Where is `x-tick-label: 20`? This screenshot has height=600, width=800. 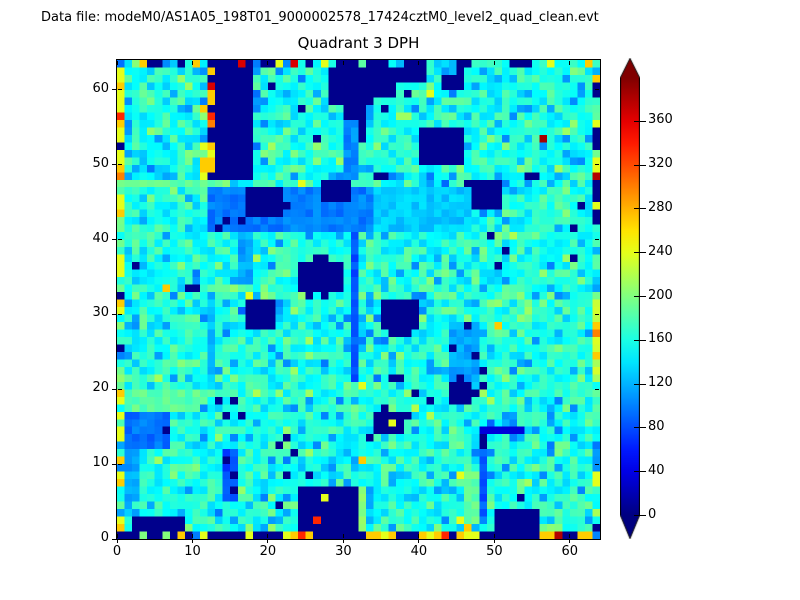
x-tick-label: 20 is located at coordinates (268, 551).